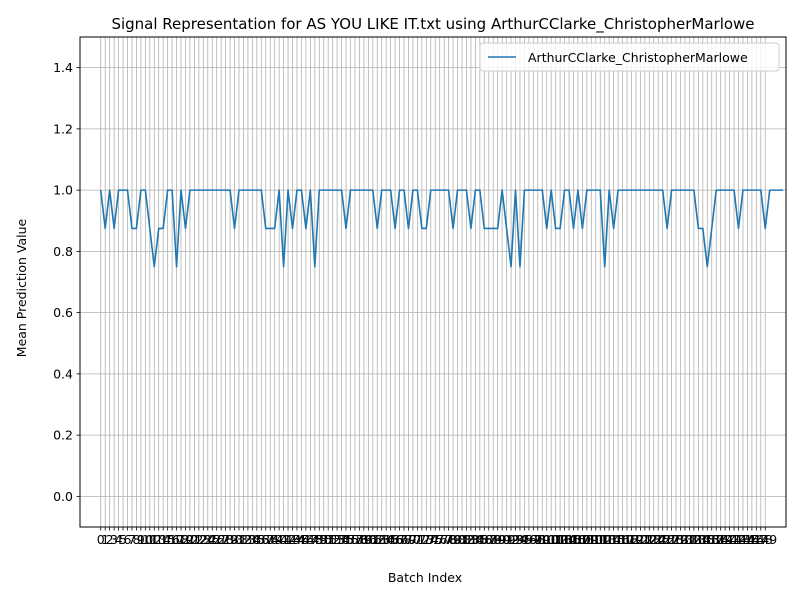 This screenshot has height=600, width=800. Describe the element at coordinates (279, 539) in the screenshot. I see `x-tick-label: 40` at that location.